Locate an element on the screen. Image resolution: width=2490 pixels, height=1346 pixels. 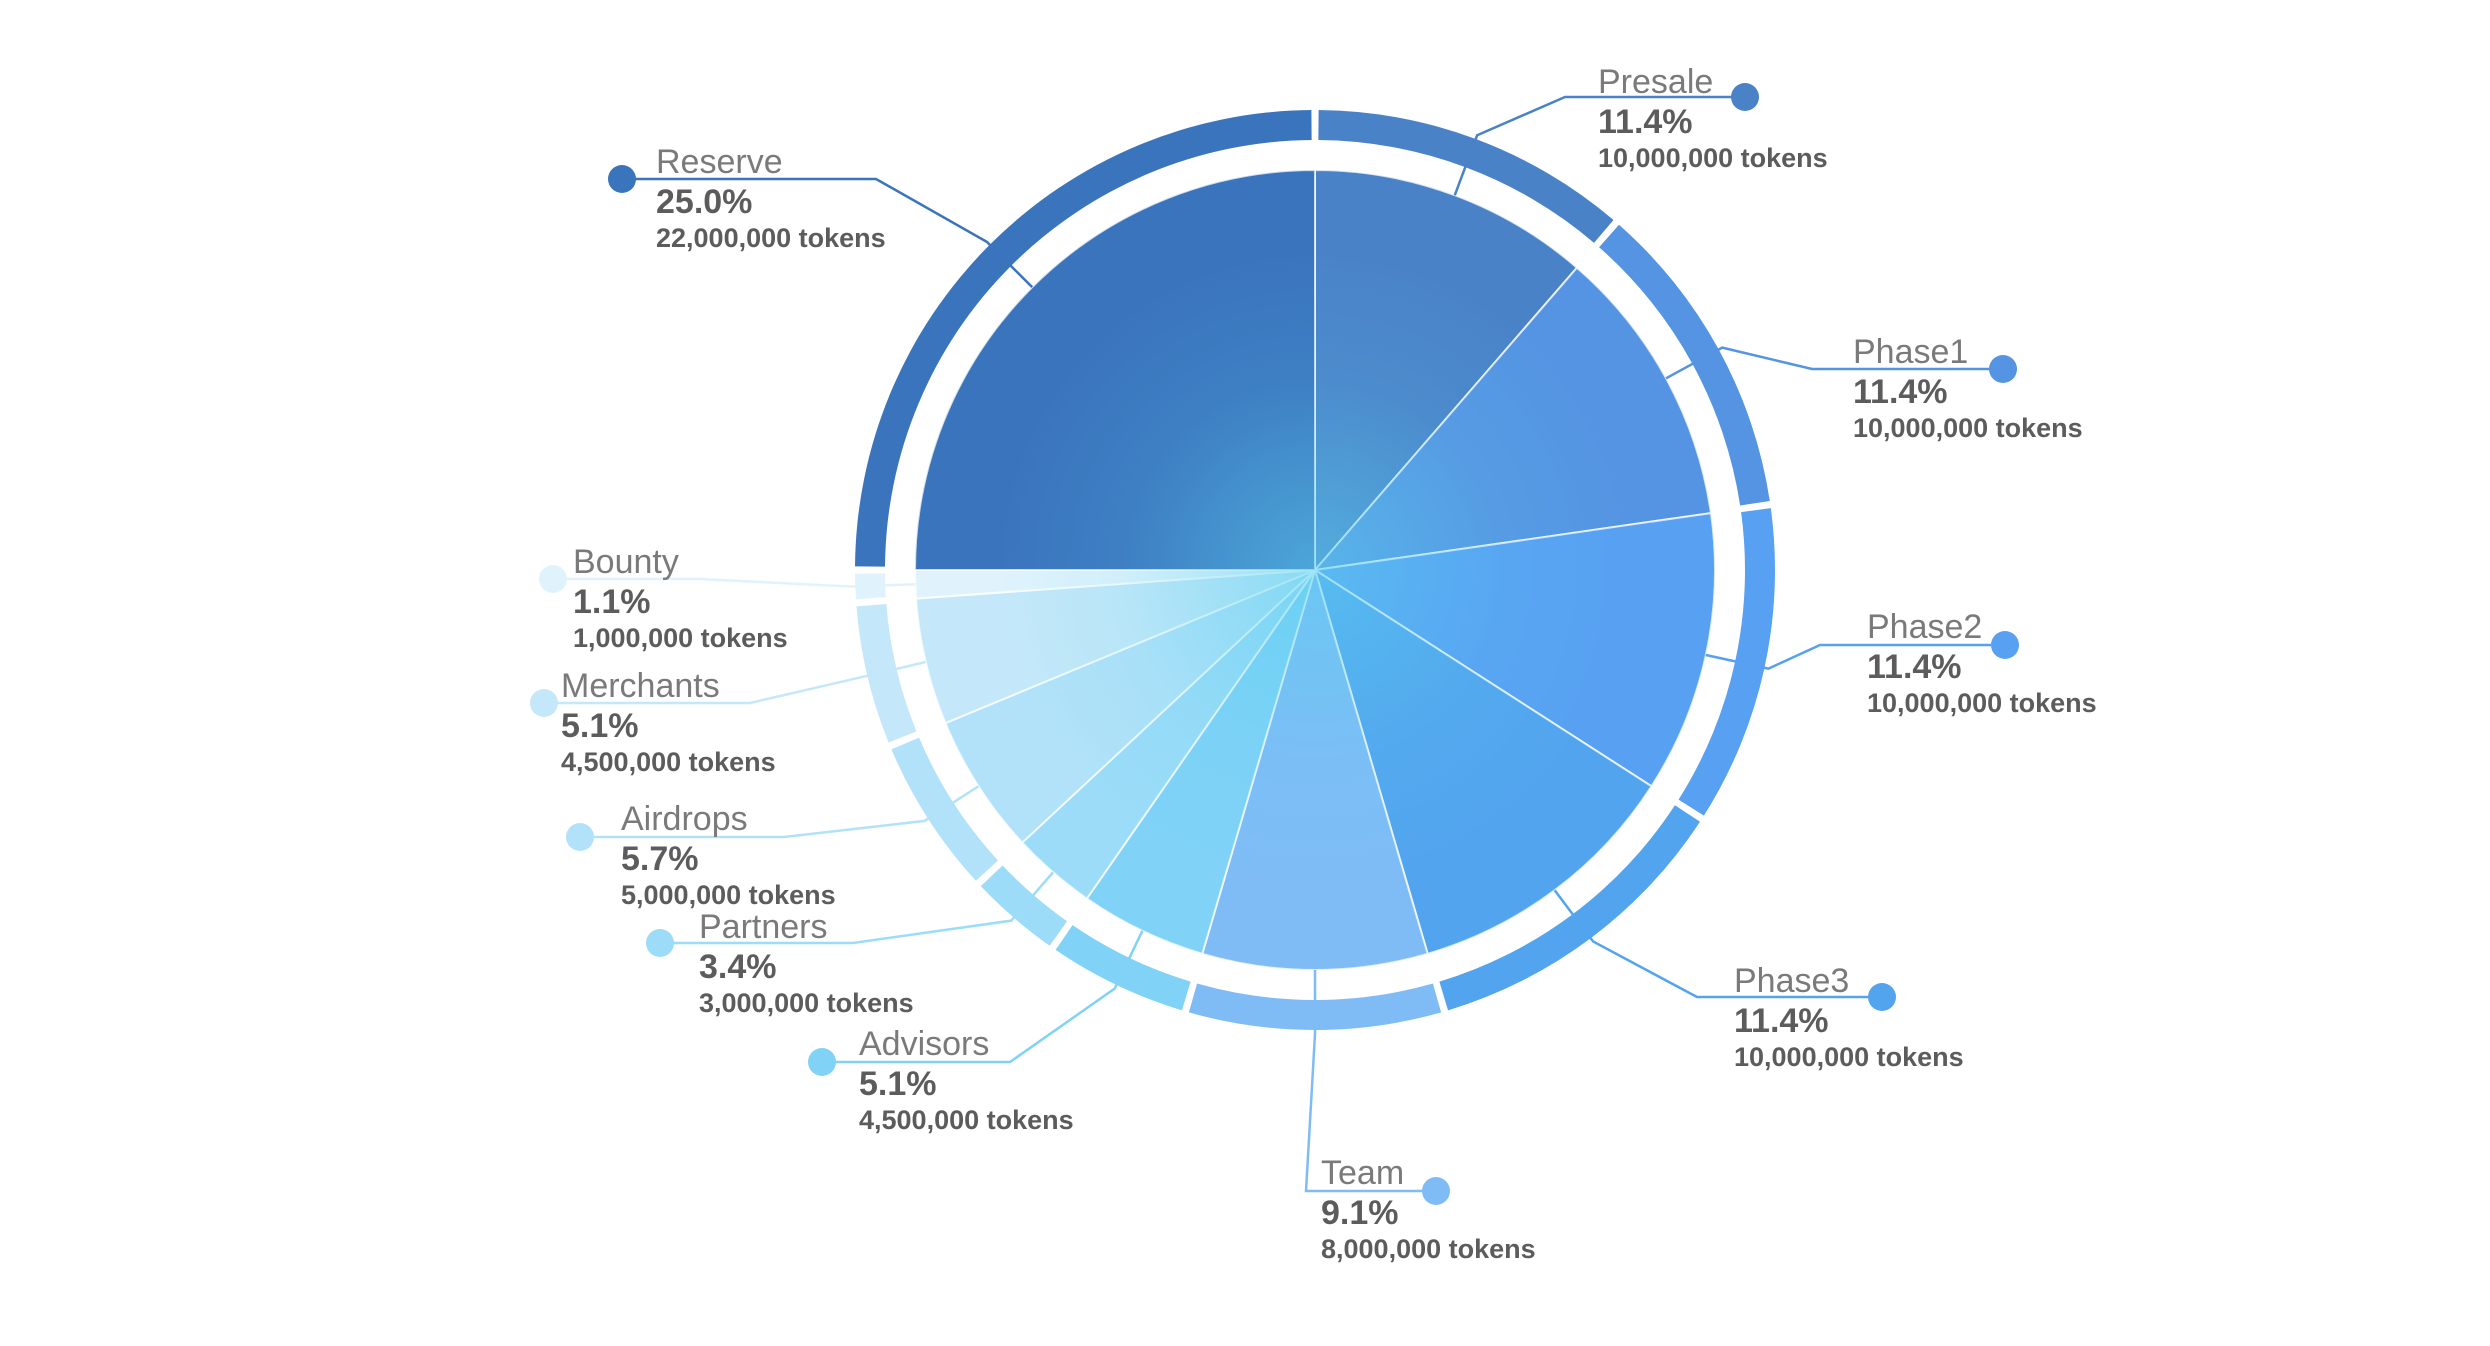
label-name-presale: Presale is located at coordinates (1655, 82).